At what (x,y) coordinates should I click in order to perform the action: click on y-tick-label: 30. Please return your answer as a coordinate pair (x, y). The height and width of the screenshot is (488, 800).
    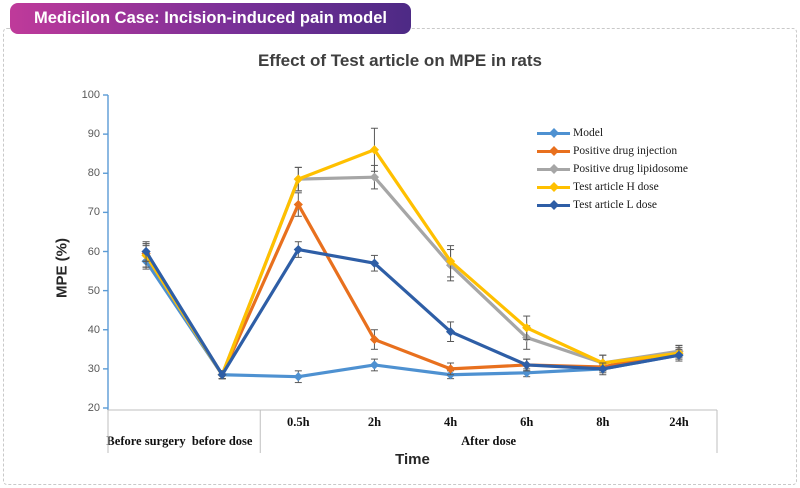
    Looking at the image, I should click on (93, 368).